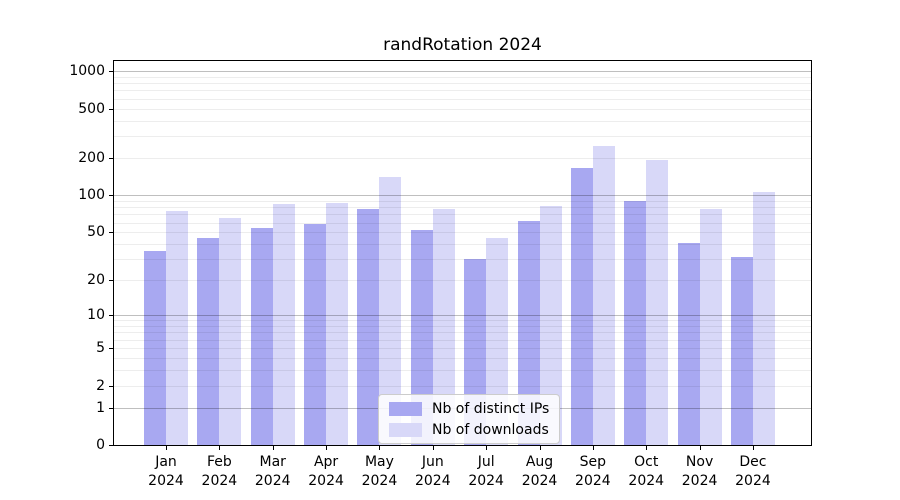  I want to click on x-tick-label-may: May 2024, so click(379, 472).